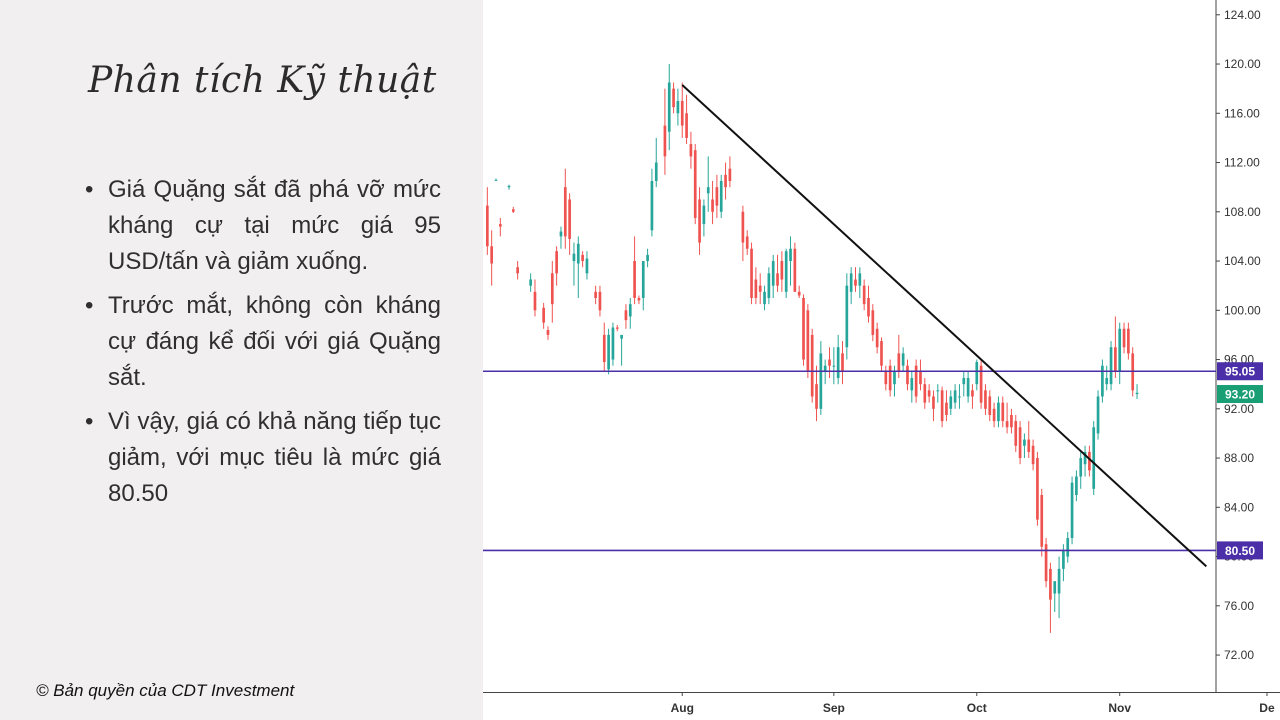 Image resolution: width=1280 pixels, height=720 pixels. What do you see at coordinates (262, 80) in the screenshot?
I see `slide-title: Phân tích Kỹ thuật` at bounding box center [262, 80].